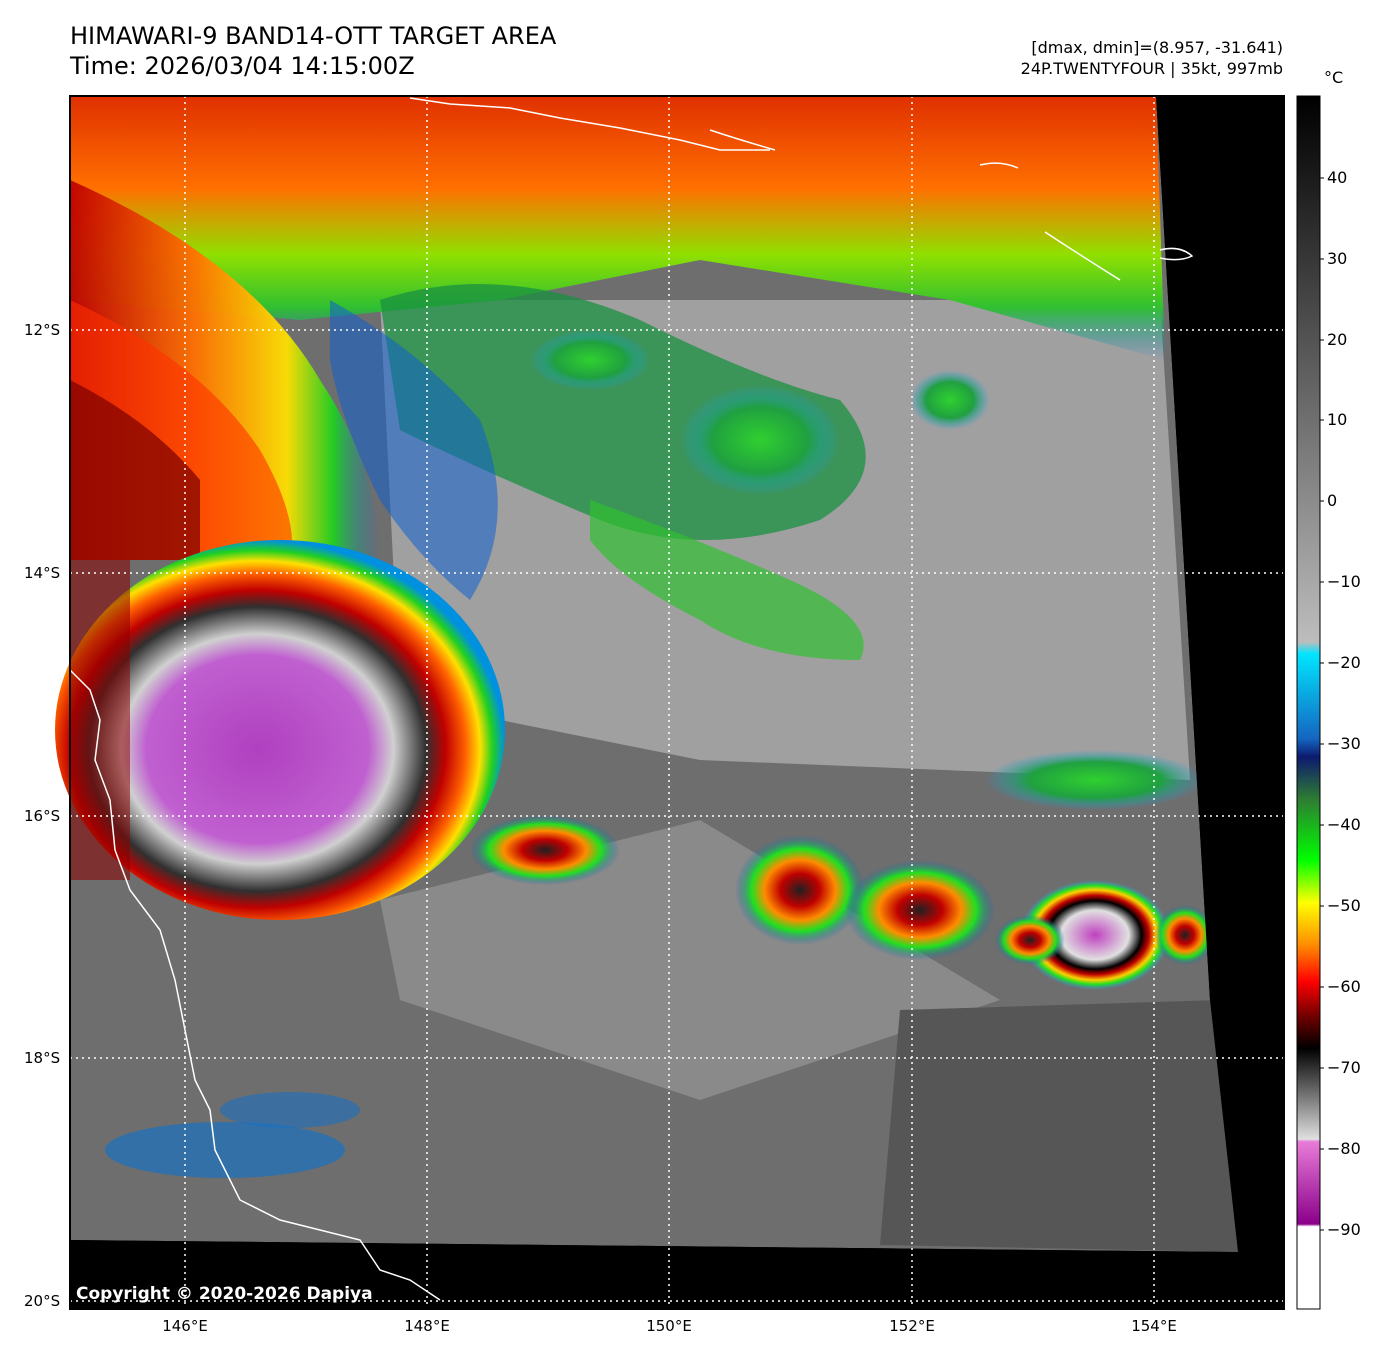 The image size is (1388, 1359). Describe the element at coordinates (912, 1326) in the screenshot. I see `lon-label-152e: 152°E` at that location.